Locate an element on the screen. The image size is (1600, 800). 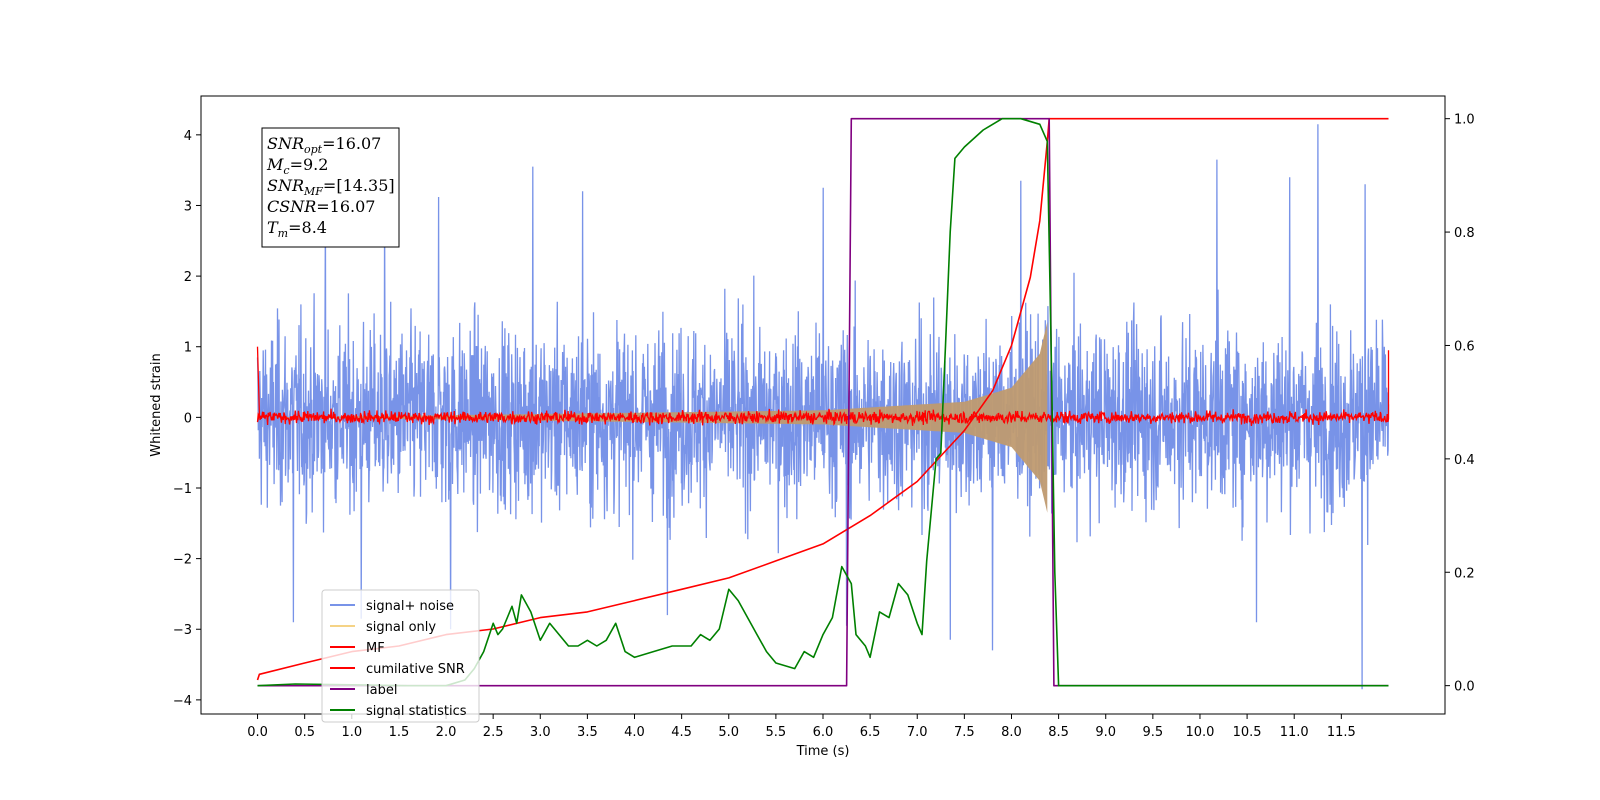
annotation-frame is located at coordinates (330, 187).